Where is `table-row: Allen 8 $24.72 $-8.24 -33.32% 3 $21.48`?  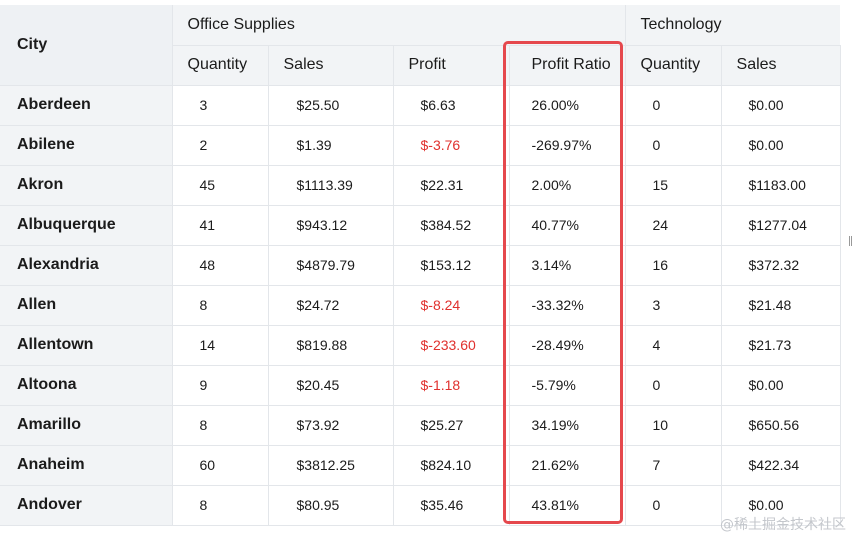 table-row: Allen 8 $24.72 $-8.24 -33.32% 3 $21.48 is located at coordinates (420, 304).